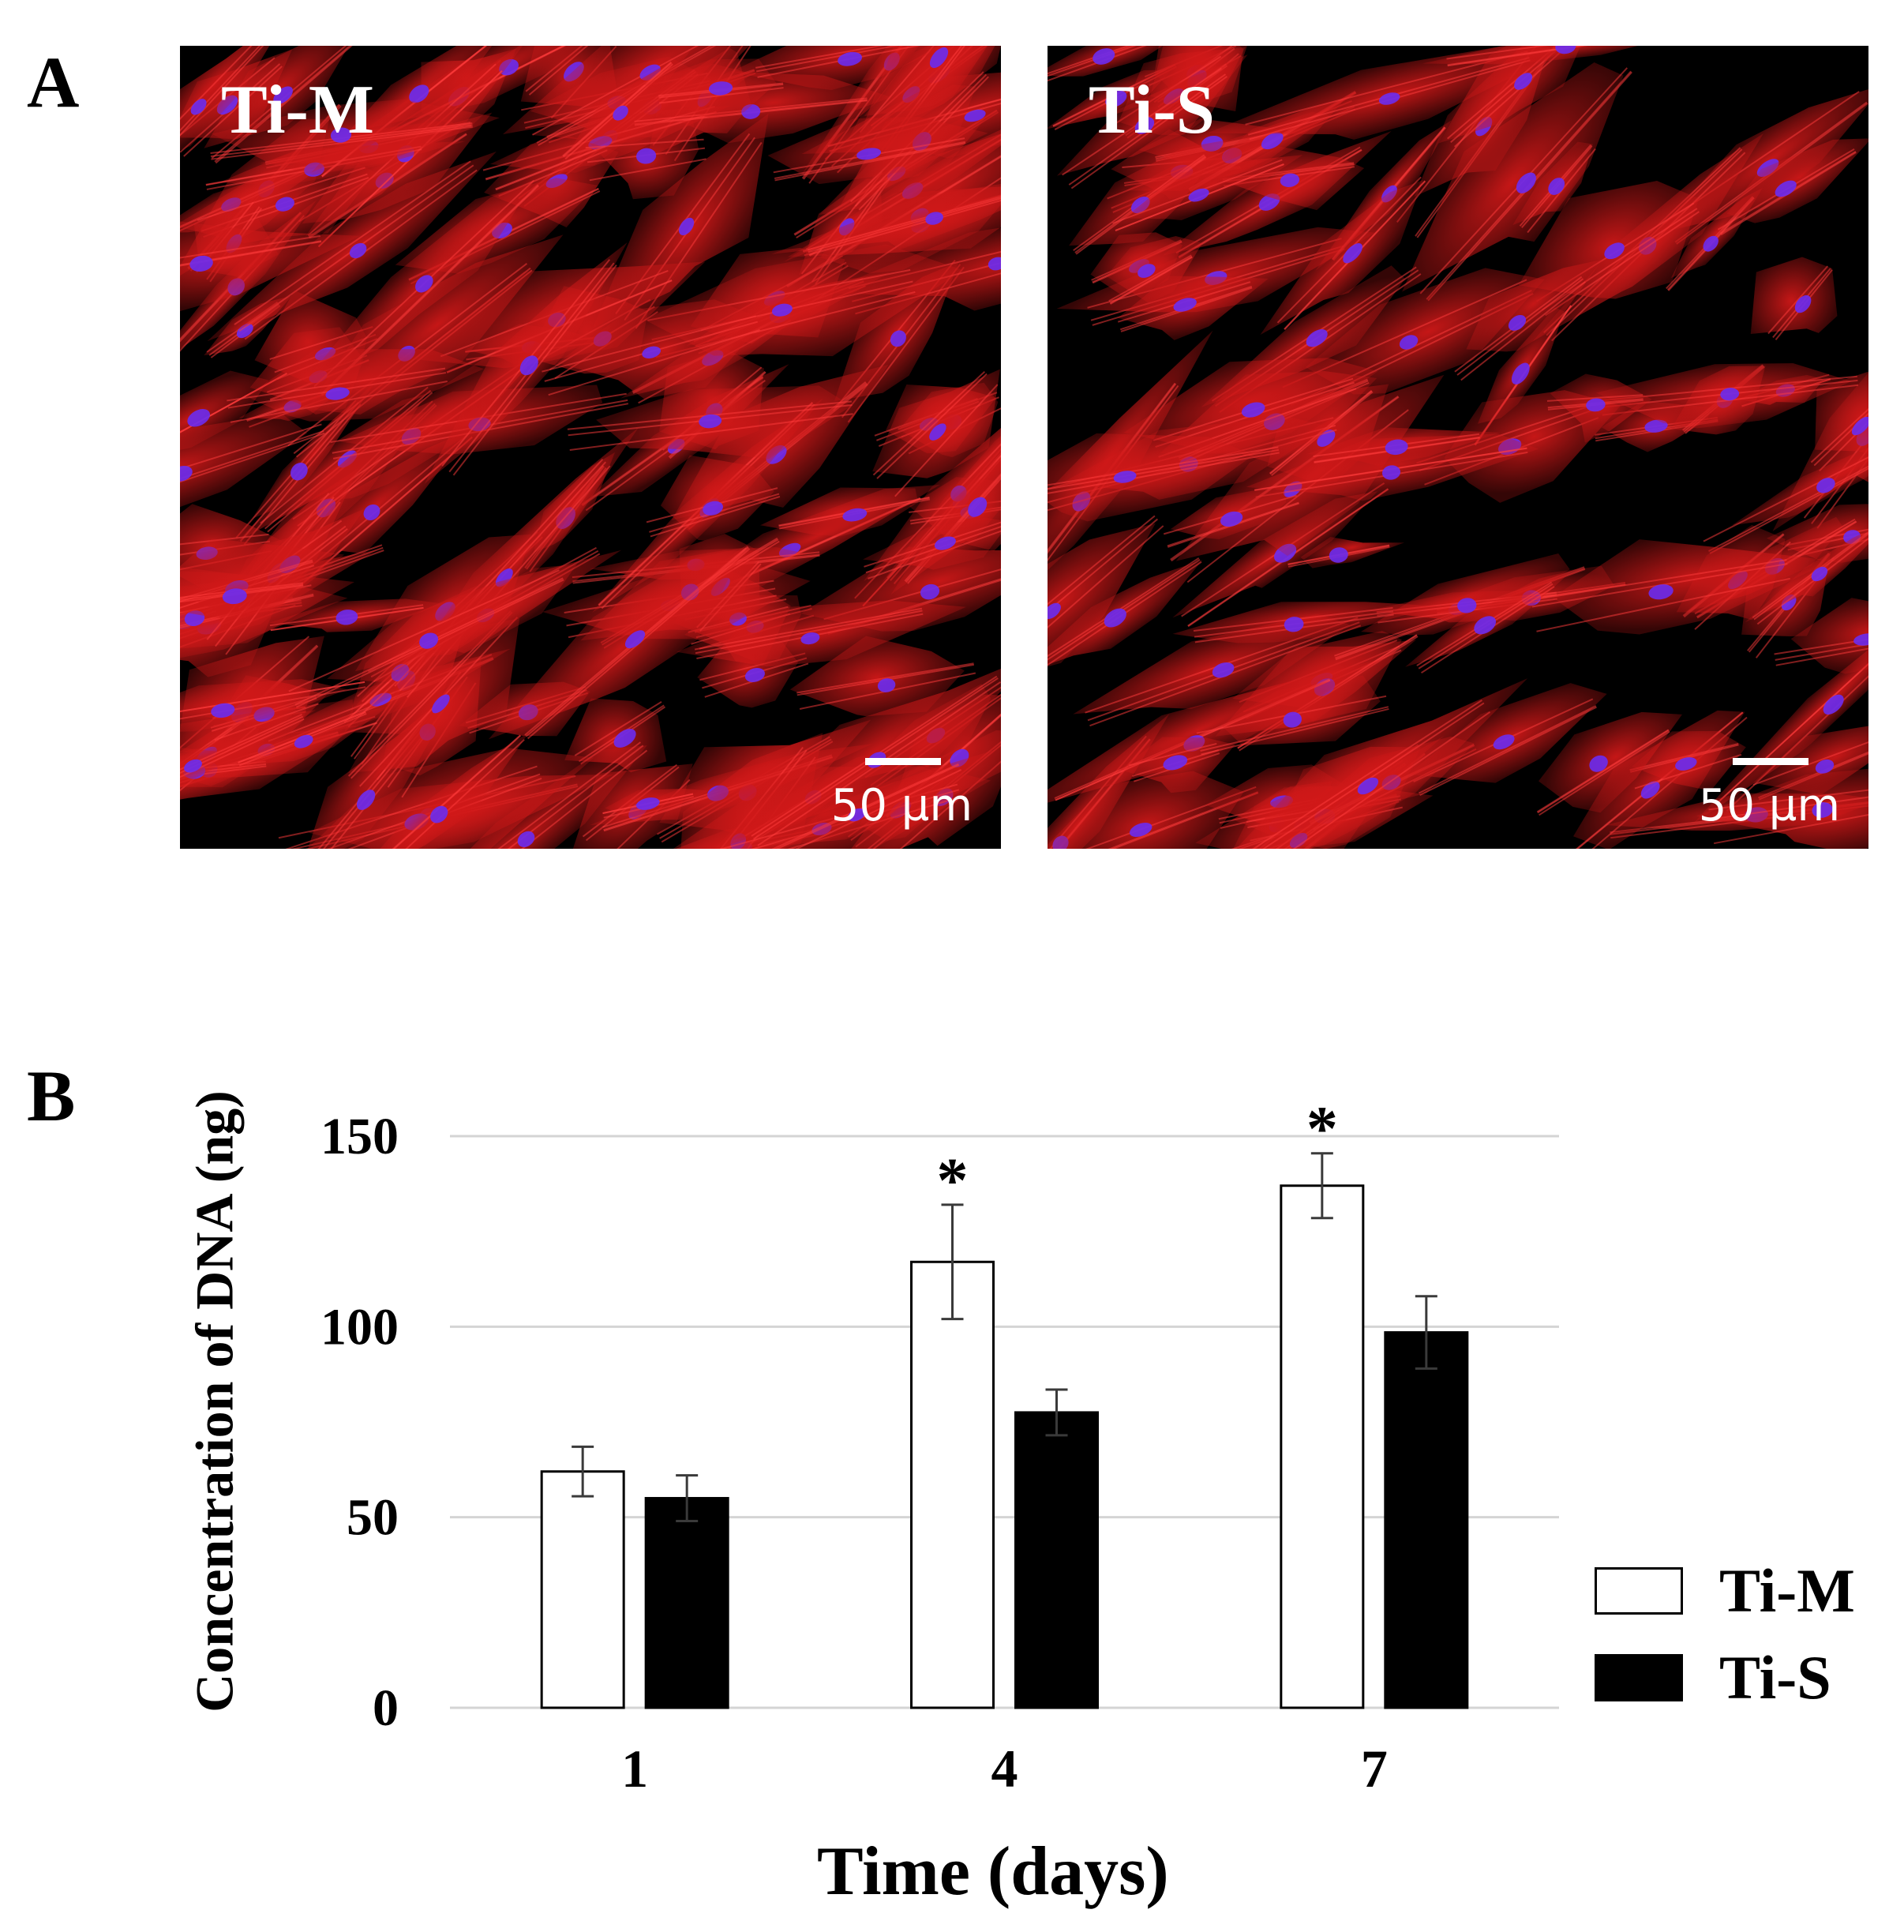 The height and width of the screenshot is (1932, 1904). What do you see at coordinates (51, 1096) in the screenshot?
I see `panel-letter-b: B` at bounding box center [51, 1096].